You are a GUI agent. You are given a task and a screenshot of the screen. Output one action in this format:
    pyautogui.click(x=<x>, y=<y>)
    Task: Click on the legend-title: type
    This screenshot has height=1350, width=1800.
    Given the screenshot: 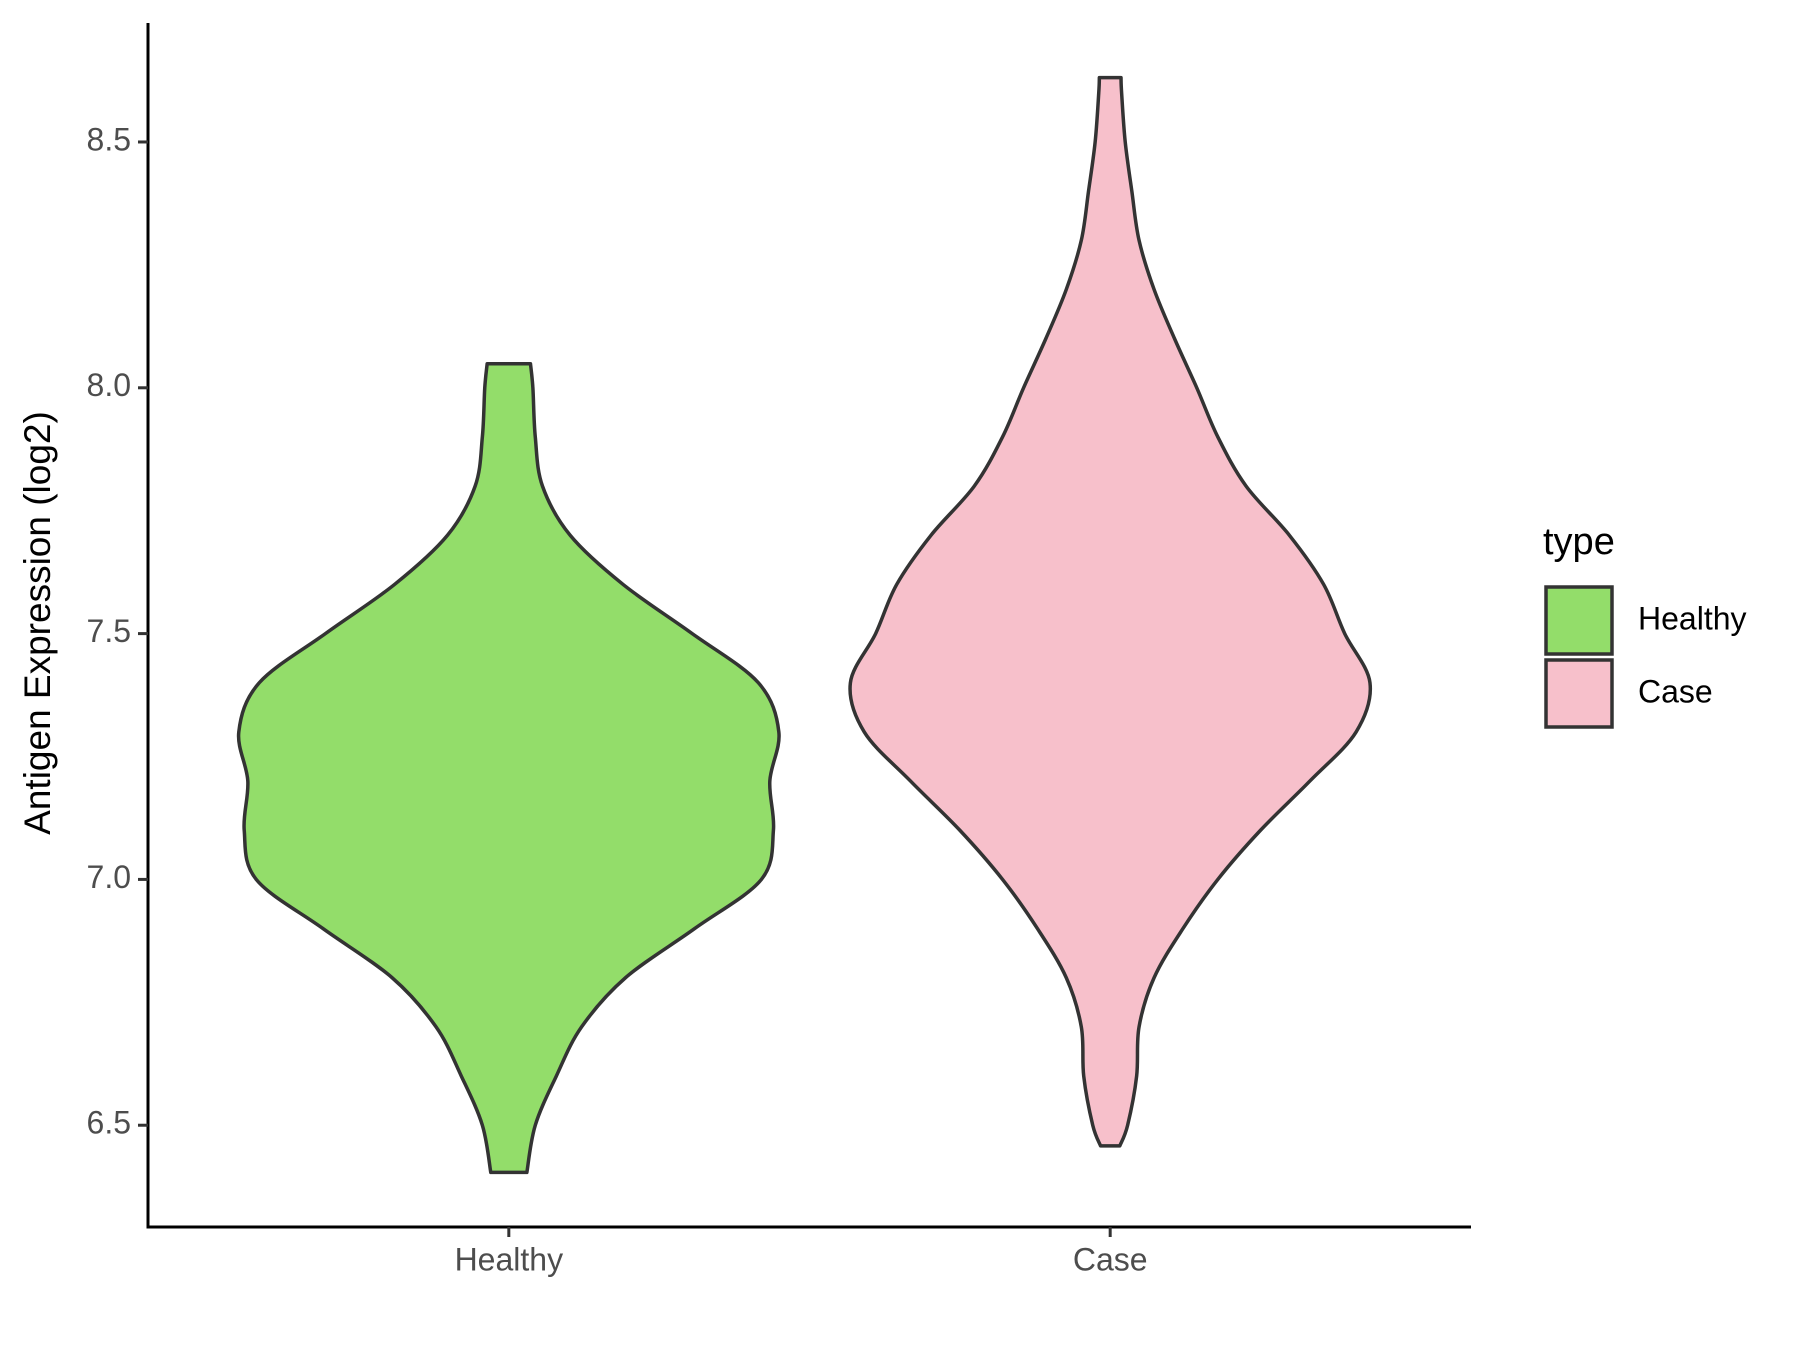 What is the action you would take?
    pyautogui.click(x=1579, y=542)
    